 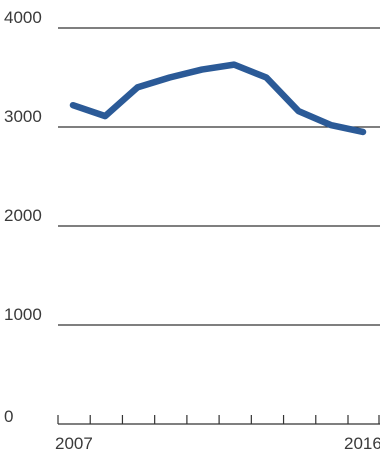 I want to click on x-axis, so click(x=218, y=420).